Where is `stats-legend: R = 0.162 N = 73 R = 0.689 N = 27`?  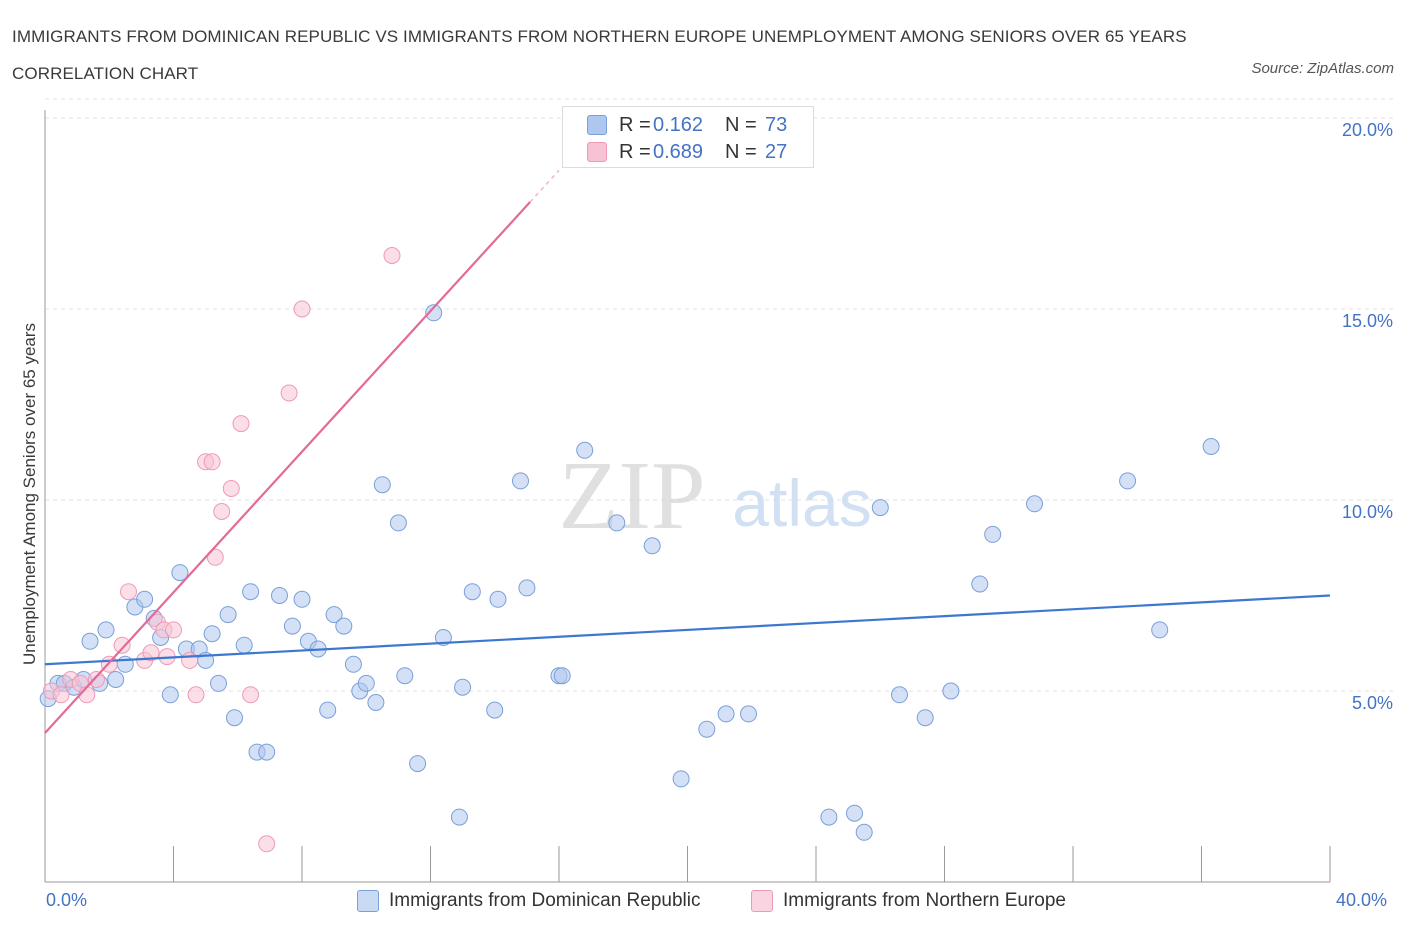
stats-legend: R = 0.162 N = 73 R = 0.689 N = 27 is located at coordinates (688, 137).